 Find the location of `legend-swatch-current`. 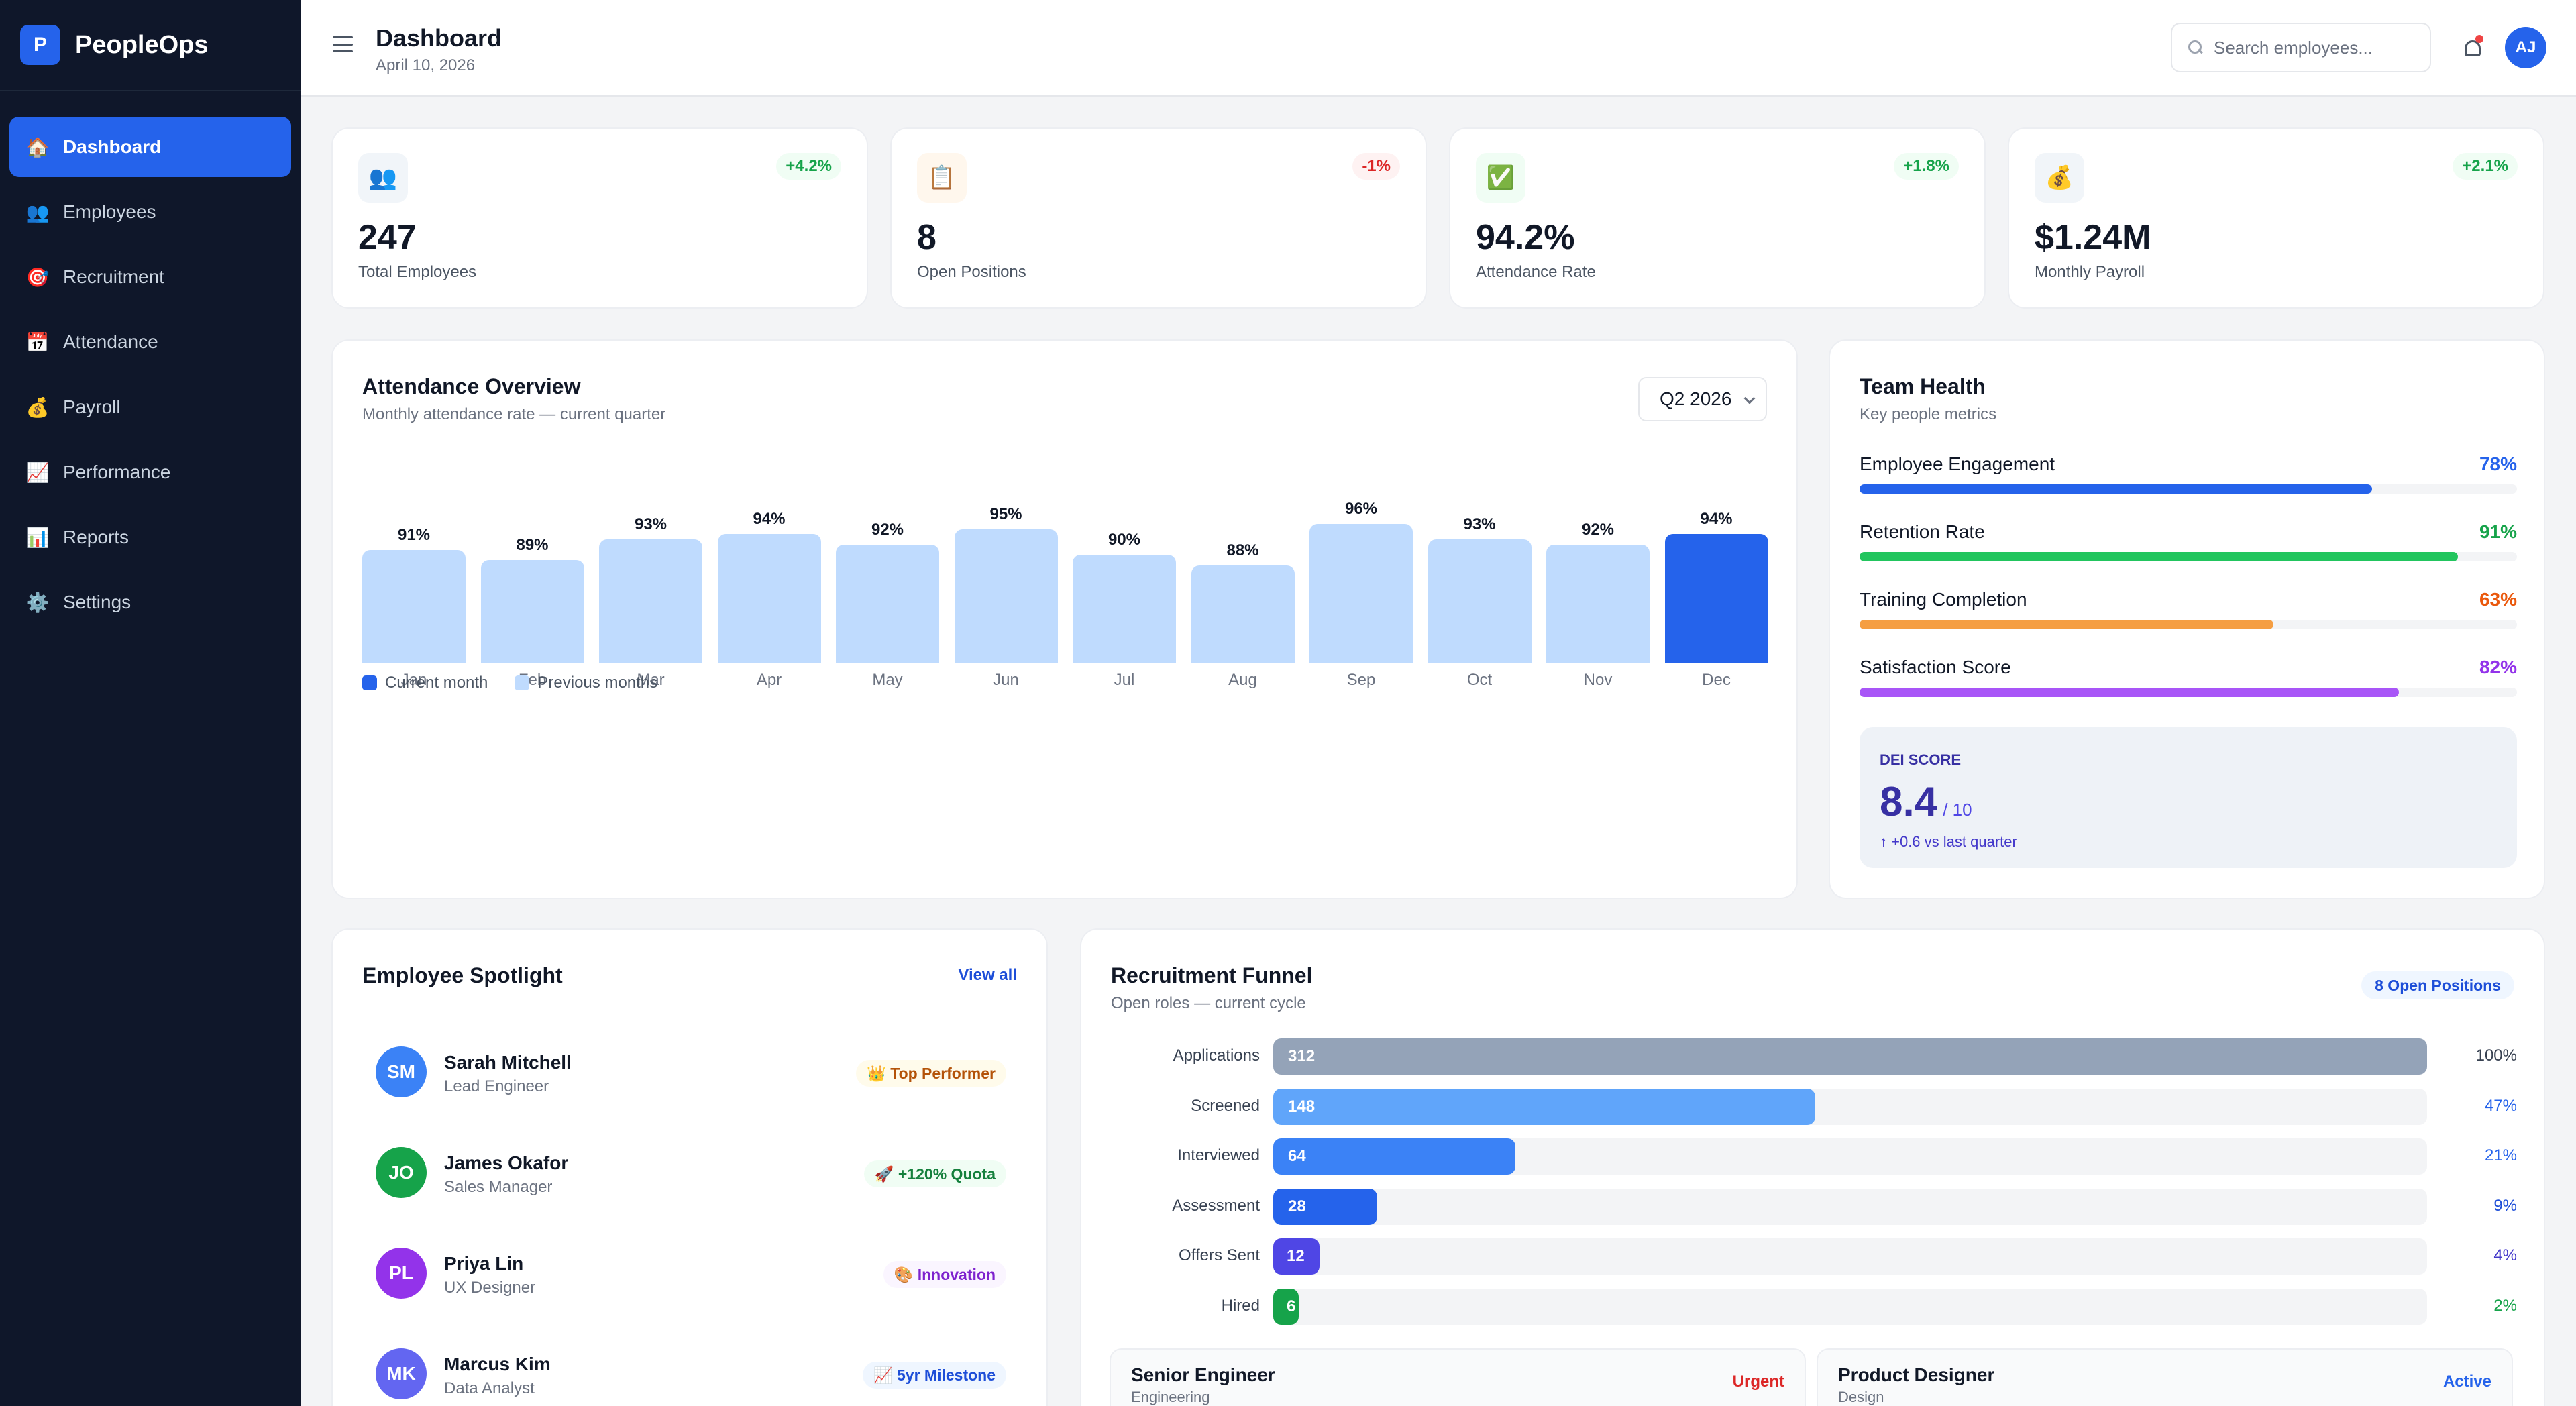

legend-swatch-current is located at coordinates (369, 682).